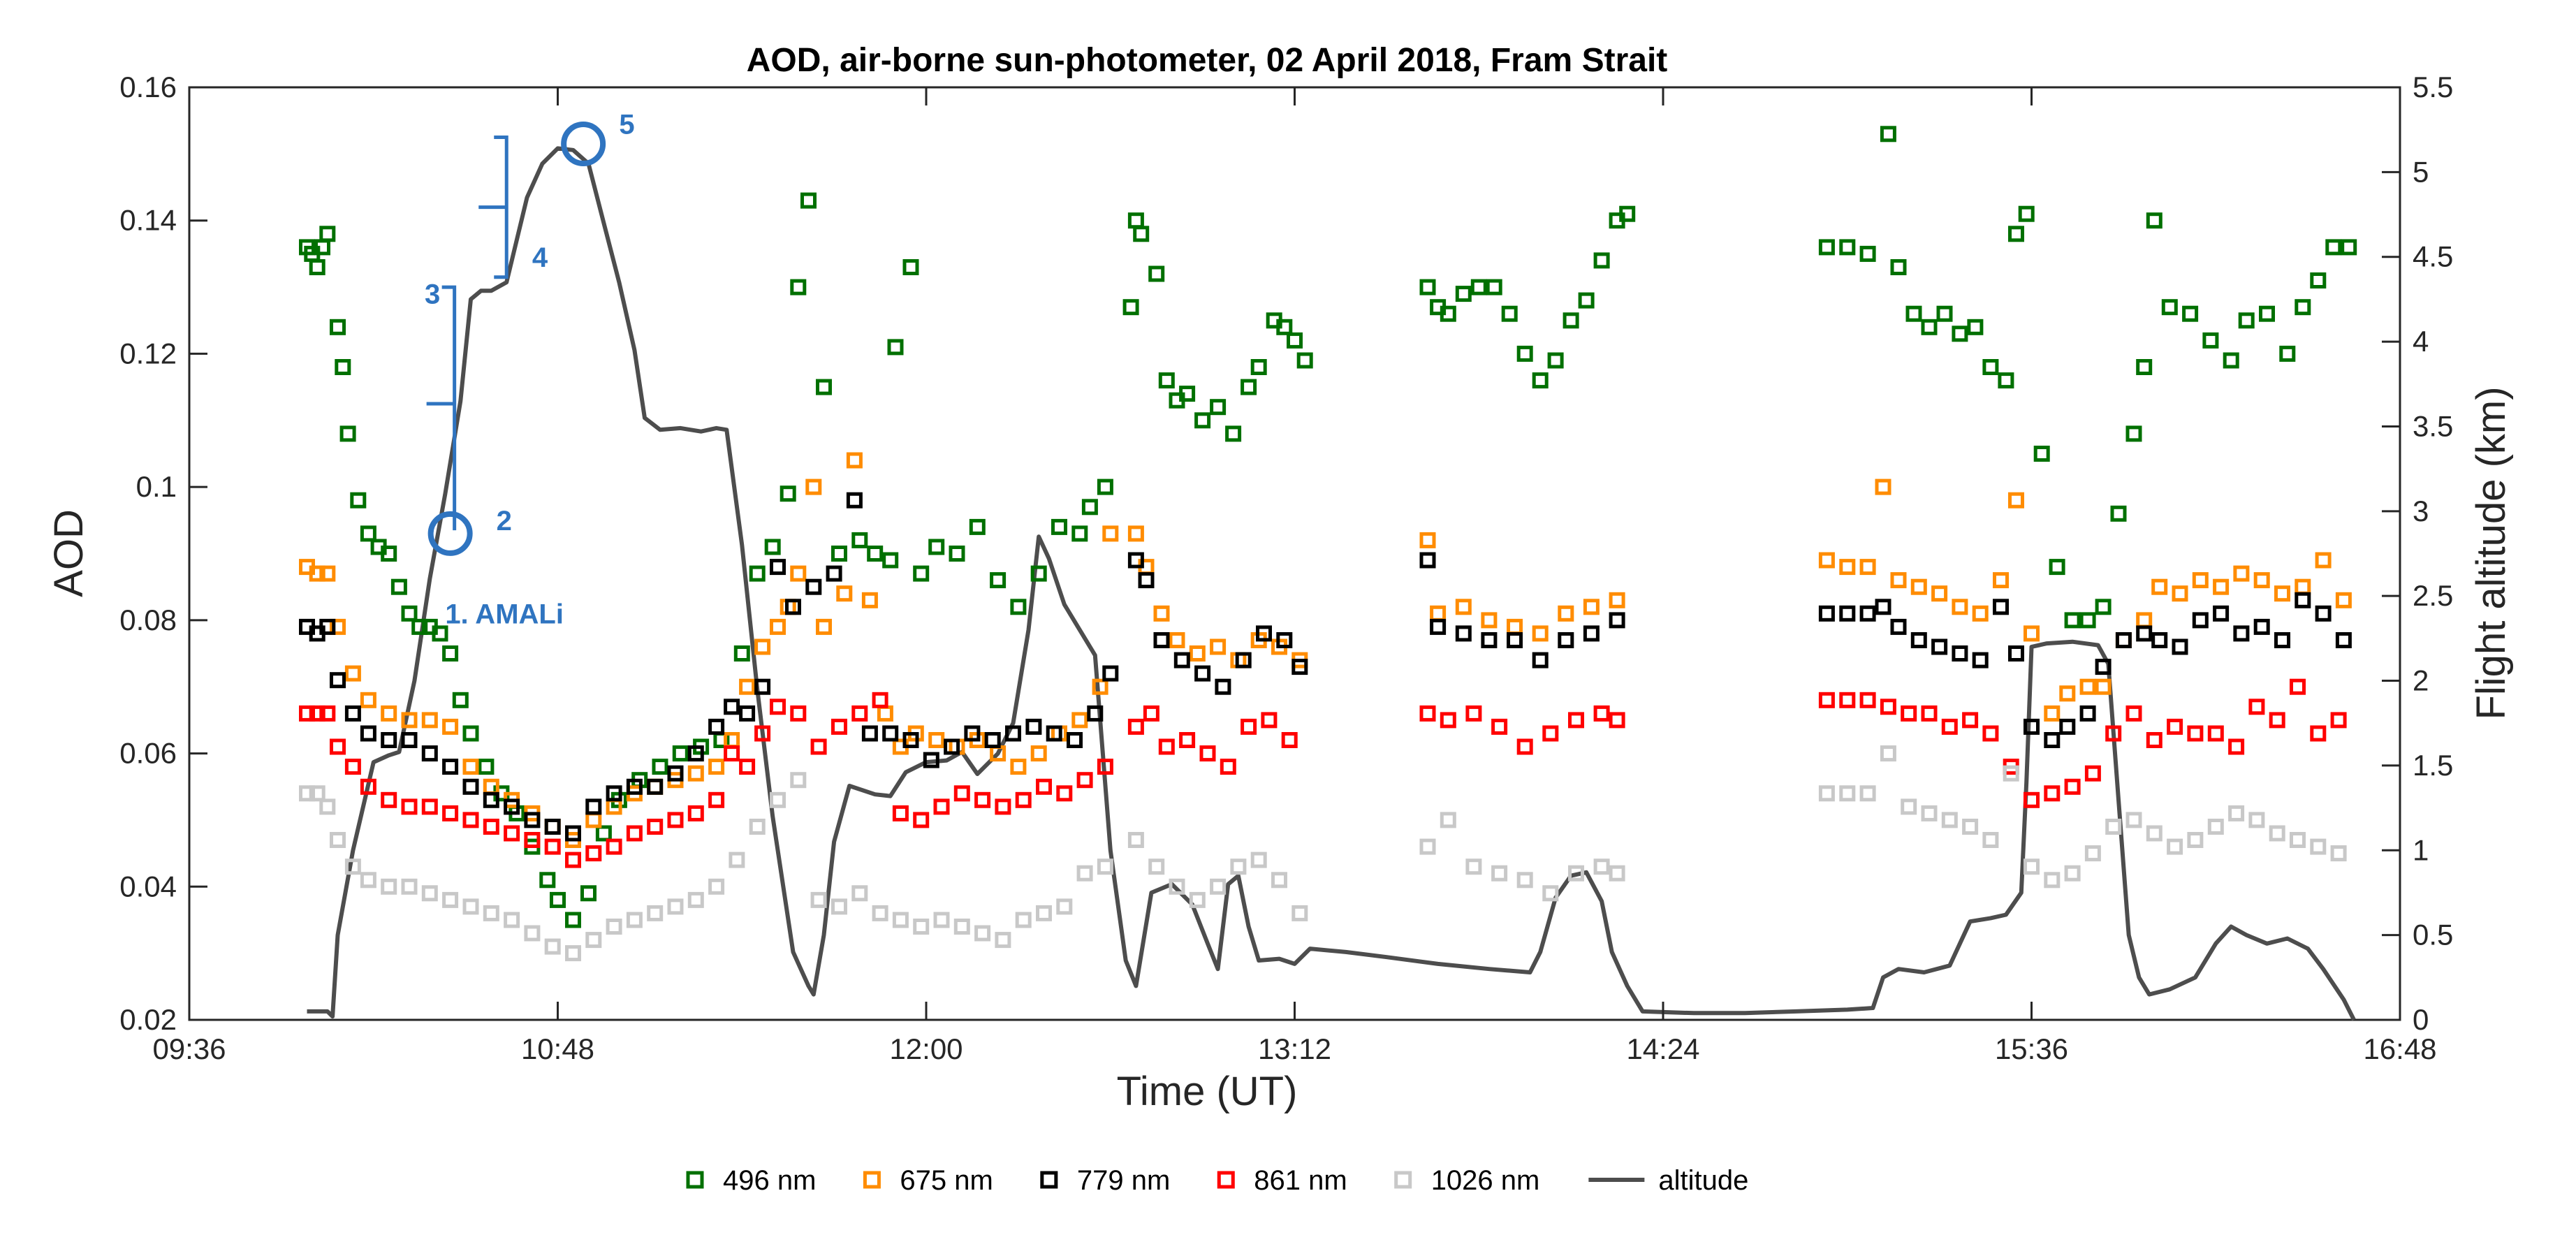 The height and width of the screenshot is (1235, 2576). Describe the element at coordinates (1486, 1180) in the screenshot. I see `legend-label: 1026 nm` at that location.